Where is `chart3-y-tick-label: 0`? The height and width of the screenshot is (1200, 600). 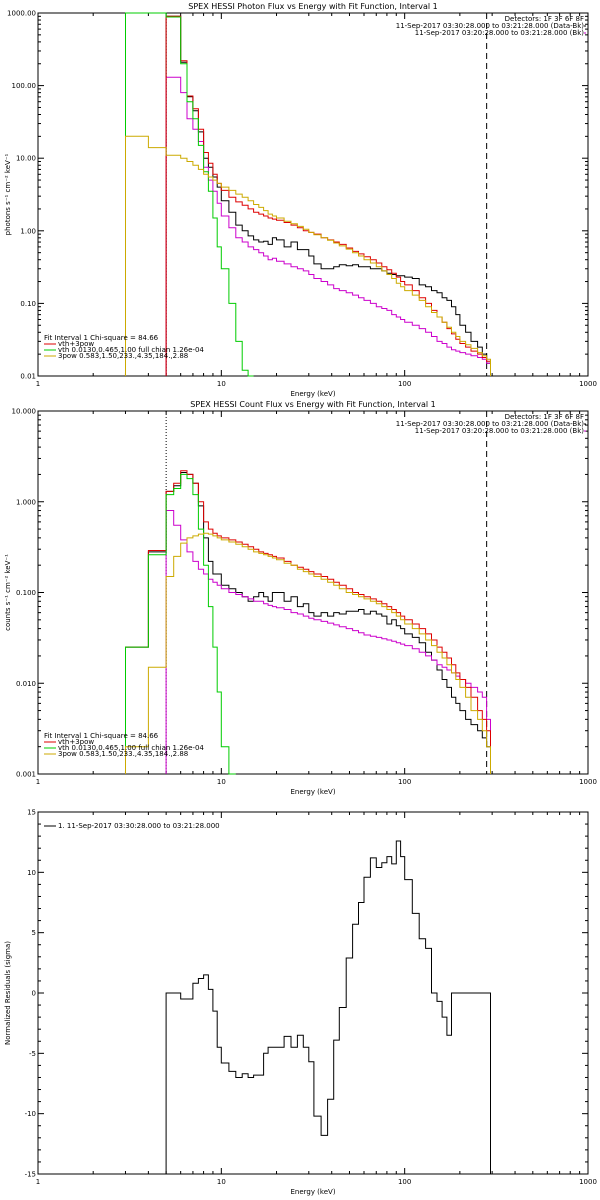 chart3-y-tick-label: 0 is located at coordinates (34, 994).